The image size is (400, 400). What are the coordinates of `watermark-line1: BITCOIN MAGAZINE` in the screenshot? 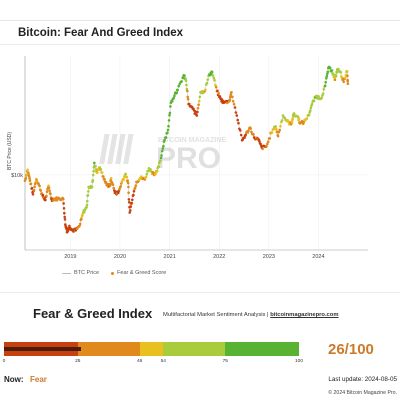 It's located at (192, 140).